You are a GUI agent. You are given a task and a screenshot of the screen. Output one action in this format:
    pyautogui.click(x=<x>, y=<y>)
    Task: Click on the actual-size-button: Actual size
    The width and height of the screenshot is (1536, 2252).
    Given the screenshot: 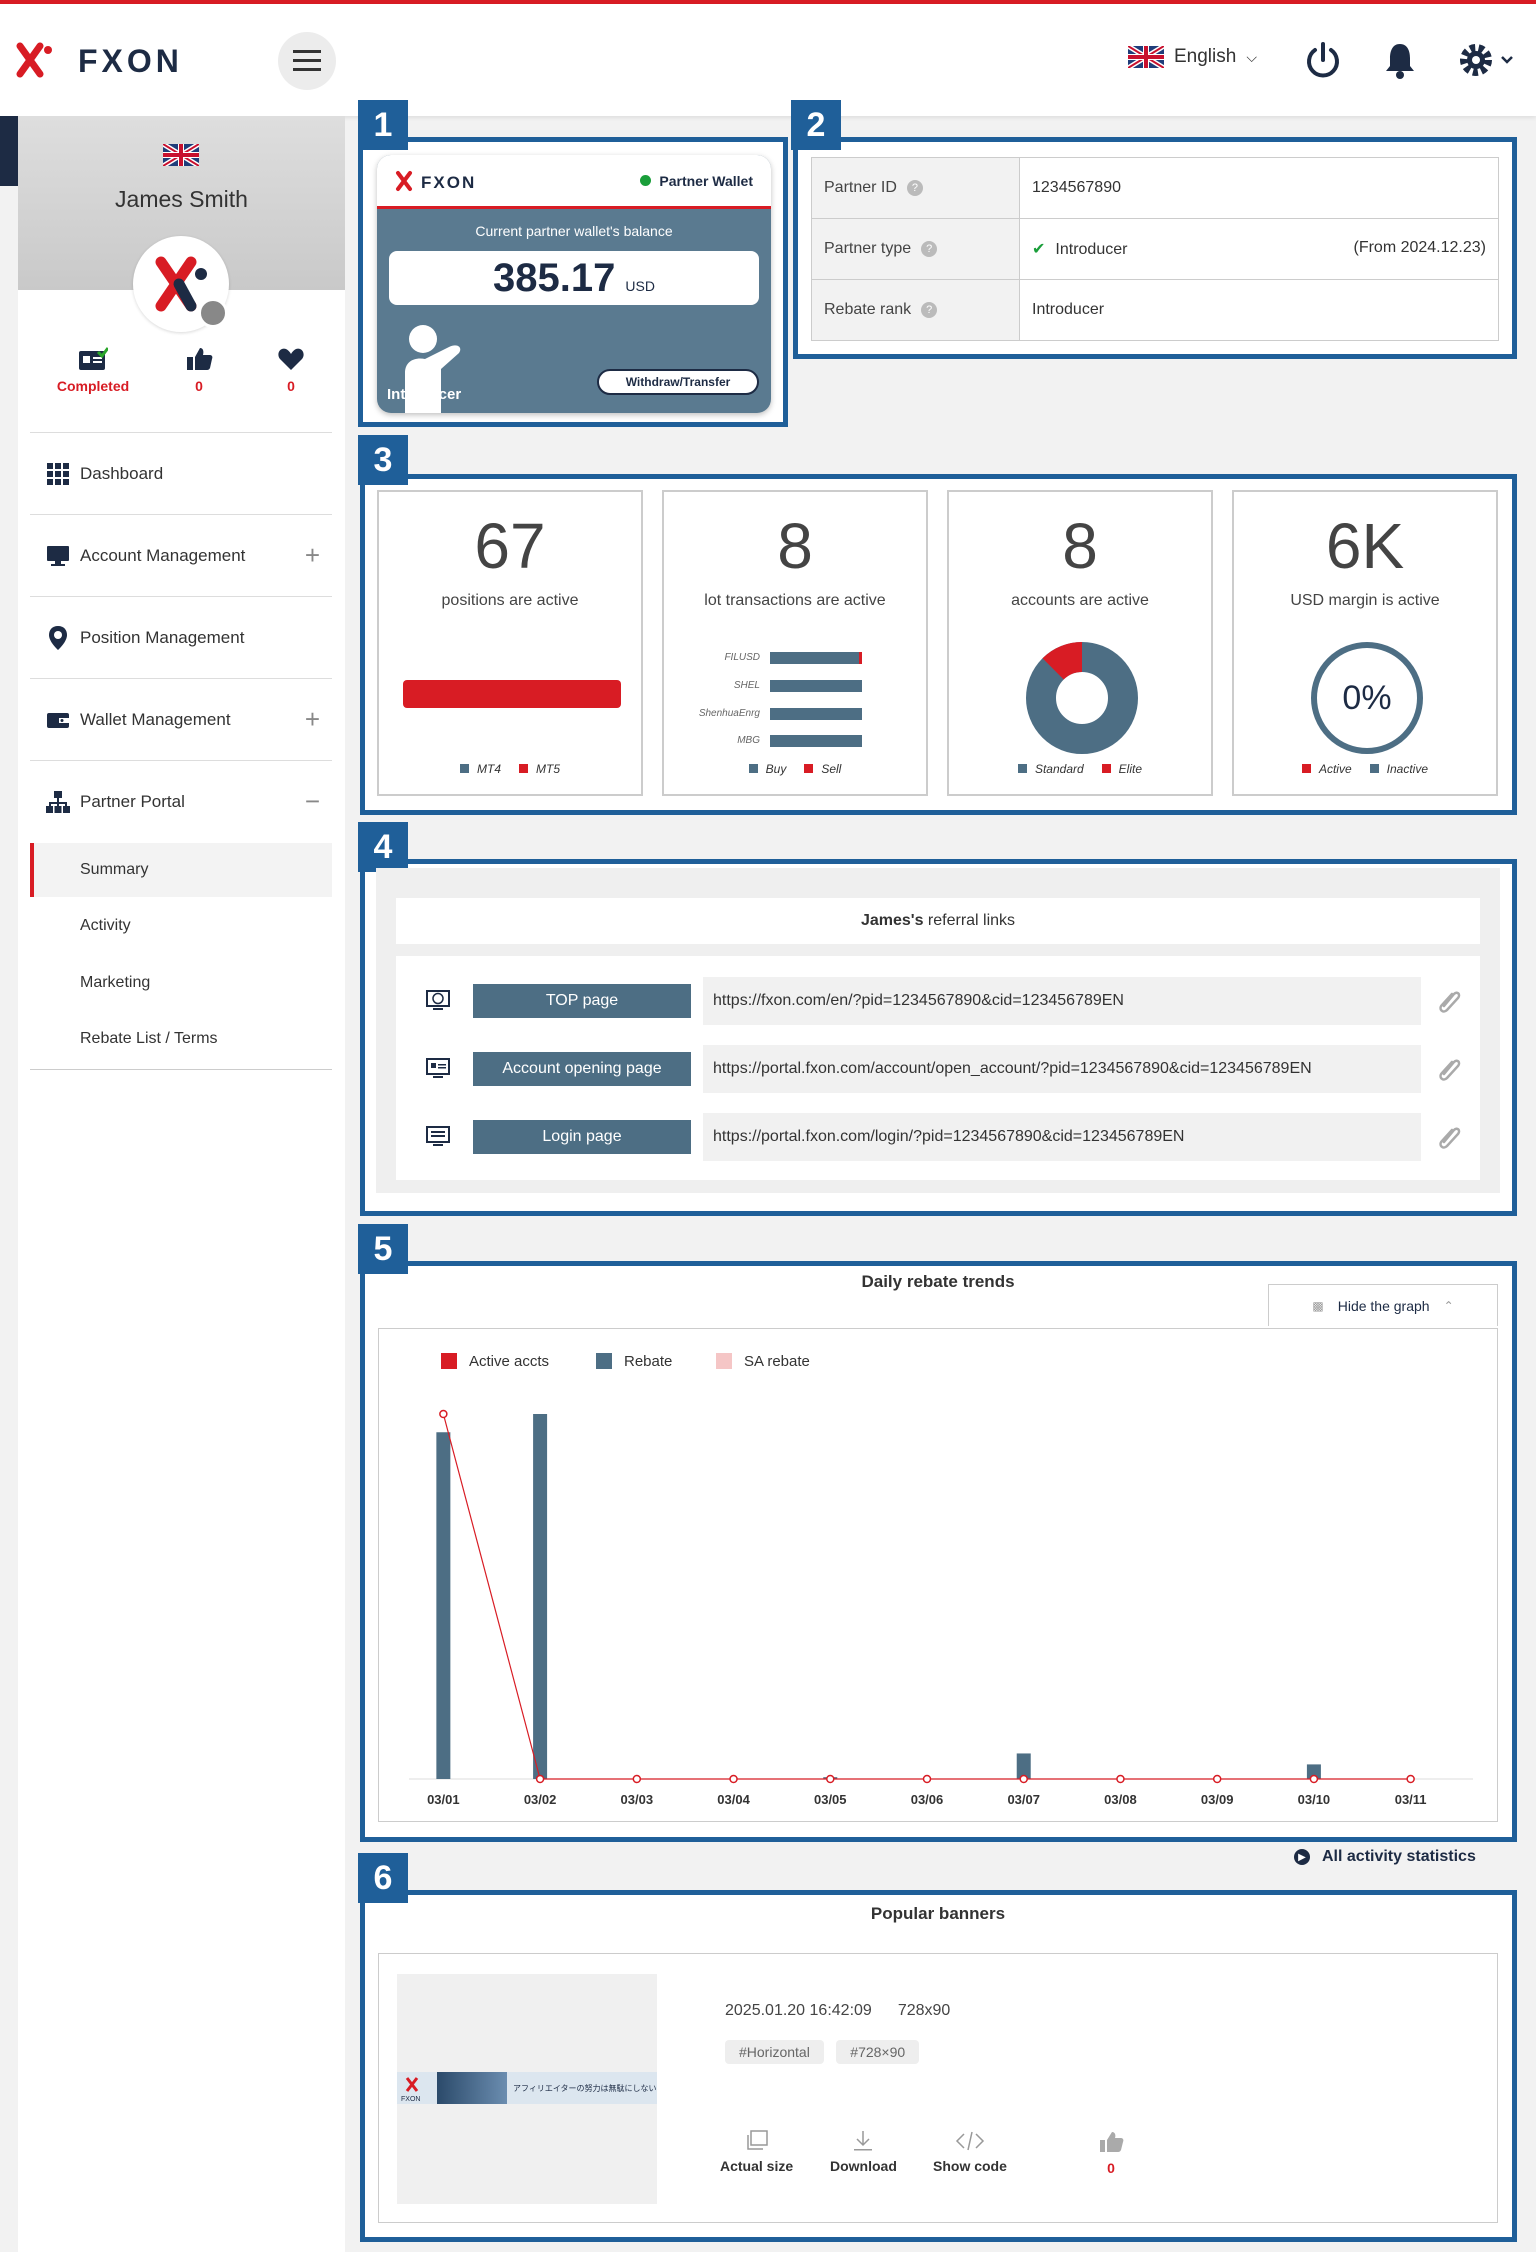 What is the action you would take?
    pyautogui.click(x=756, y=2152)
    